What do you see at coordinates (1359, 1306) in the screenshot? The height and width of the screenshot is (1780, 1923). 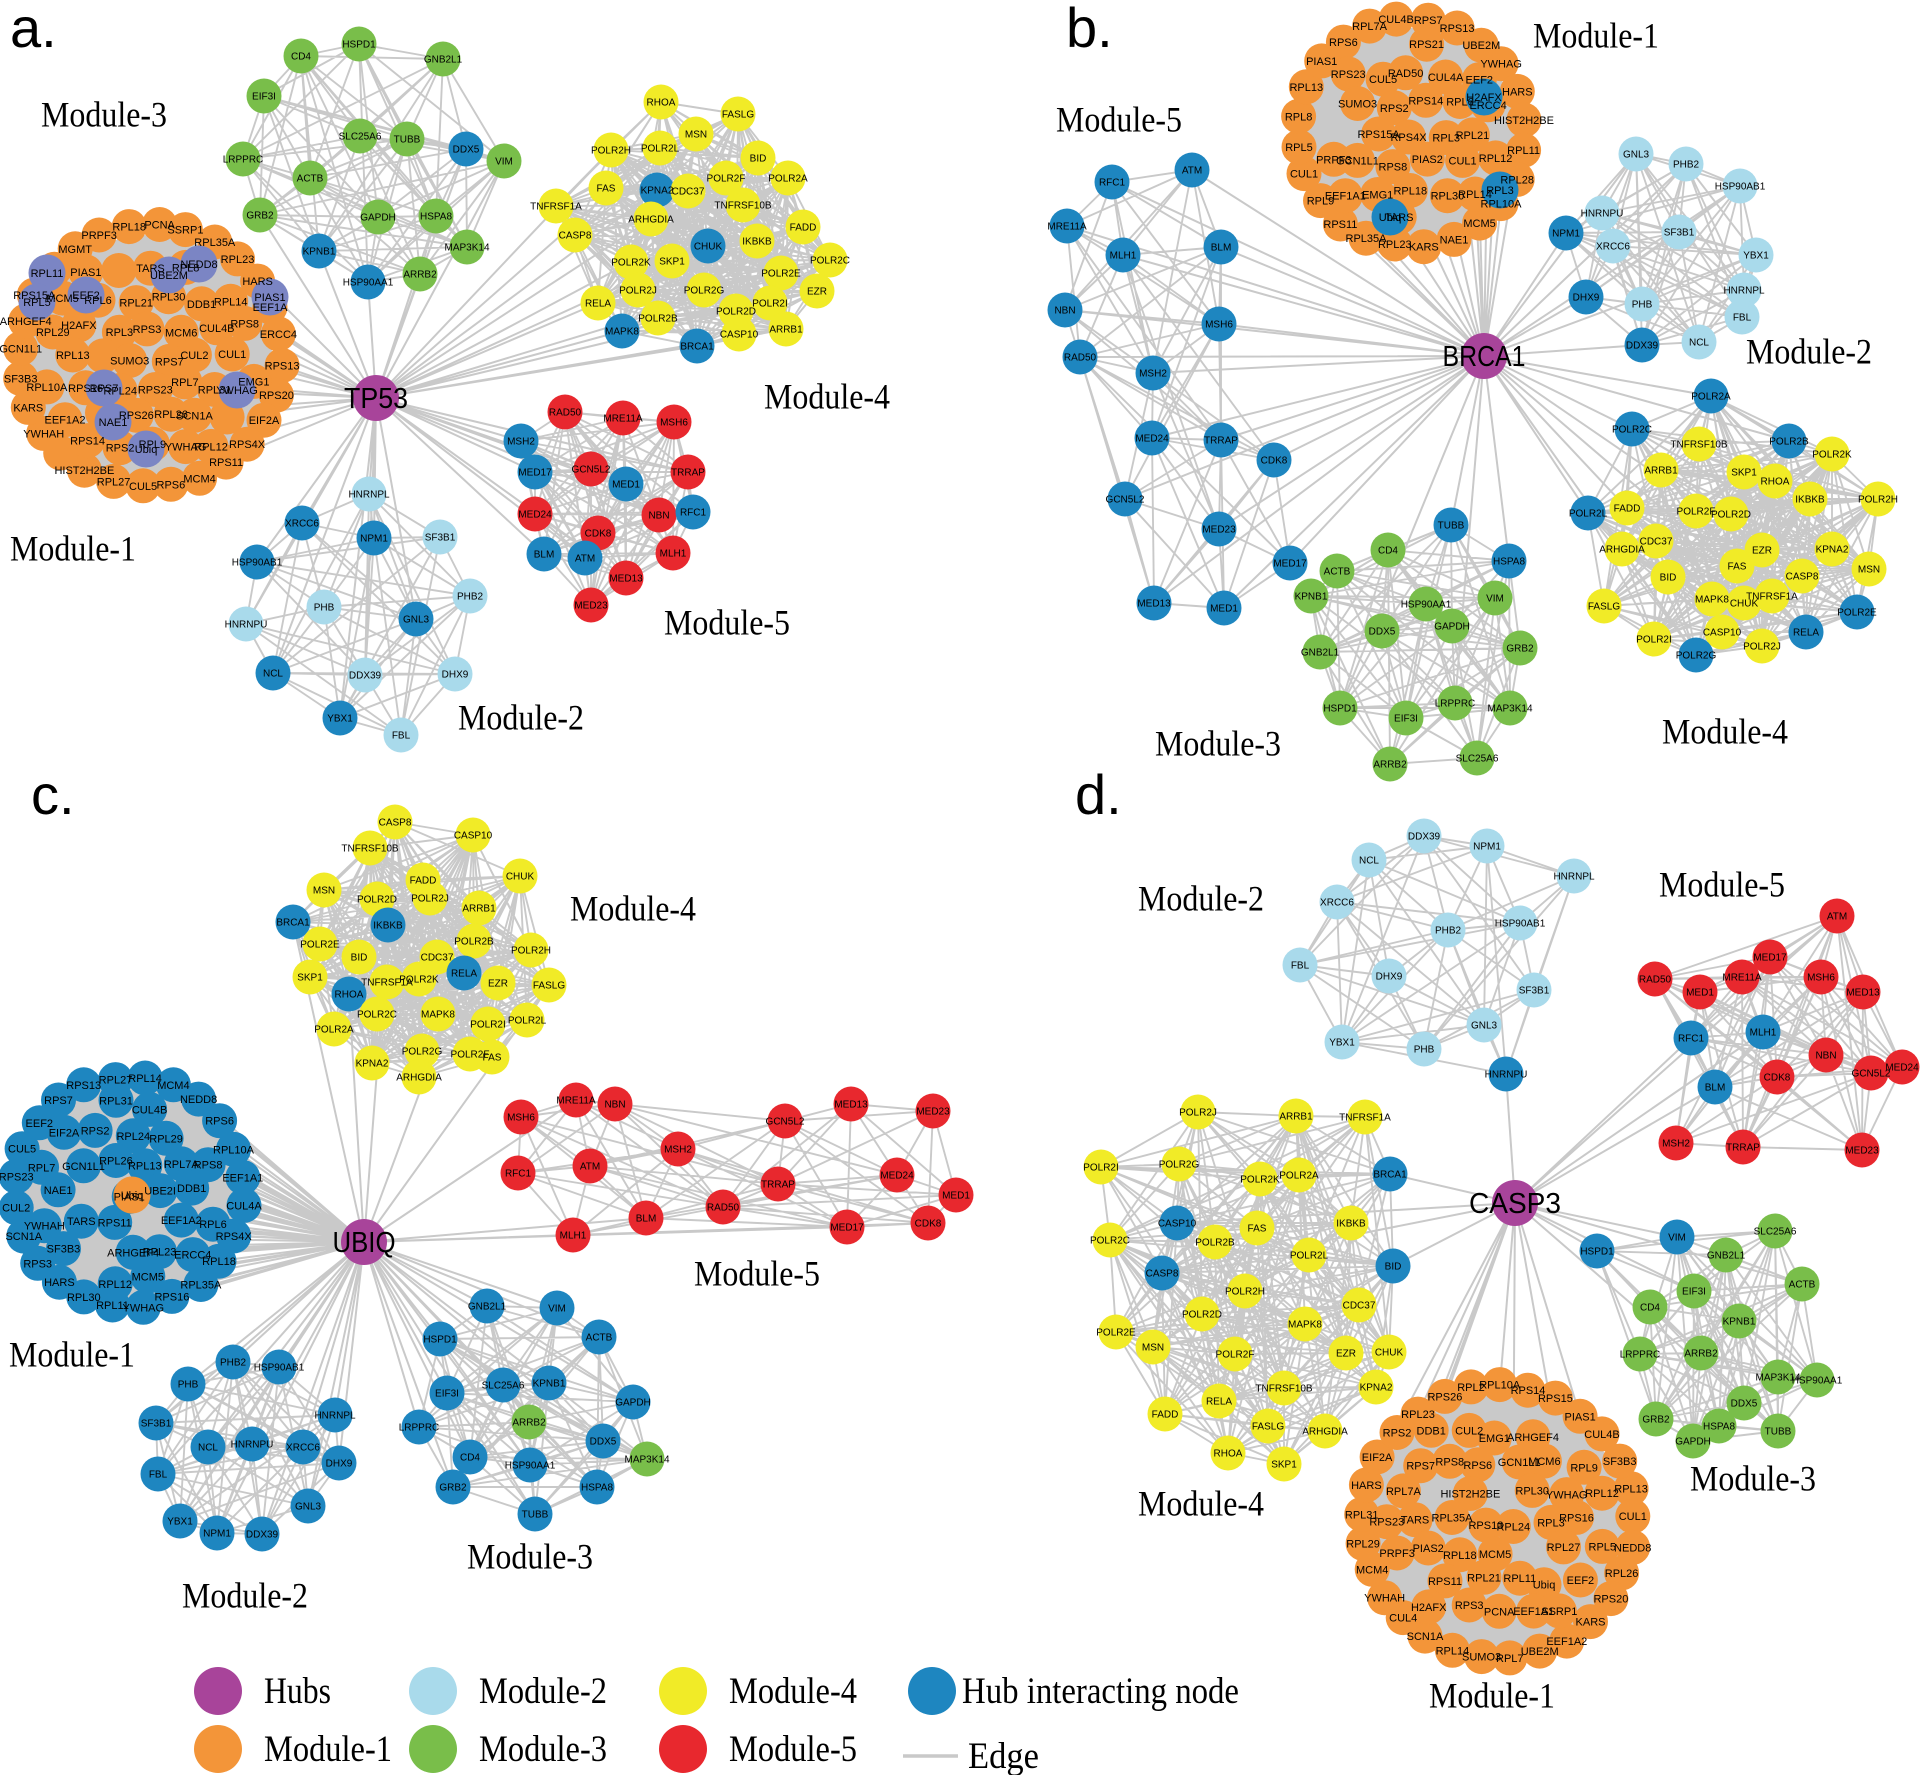 I see `svg-text: CDC37` at bounding box center [1359, 1306].